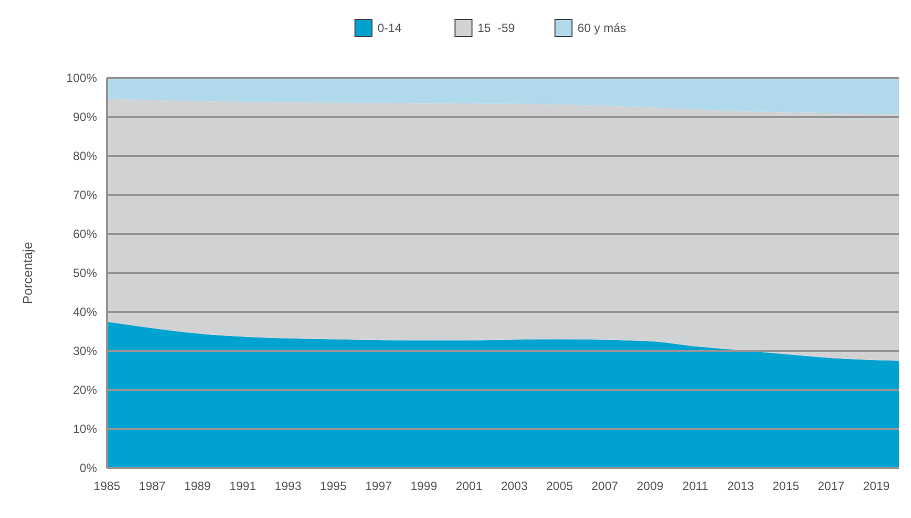 This screenshot has height=518, width=911. Describe the element at coordinates (82, 78) in the screenshot. I see `y-tick-label: 100%` at that location.